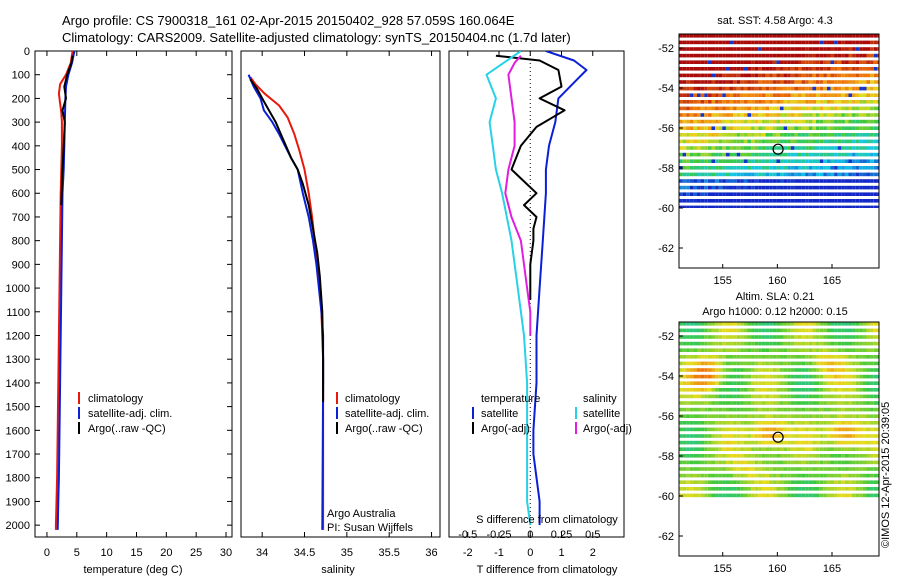 Image resolution: width=900 pixels, height=585 pixels. What do you see at coordinates (592, 535) in the screenshot?
I see `x2-tick-label: 0.5` at bounding box center [592, 535].